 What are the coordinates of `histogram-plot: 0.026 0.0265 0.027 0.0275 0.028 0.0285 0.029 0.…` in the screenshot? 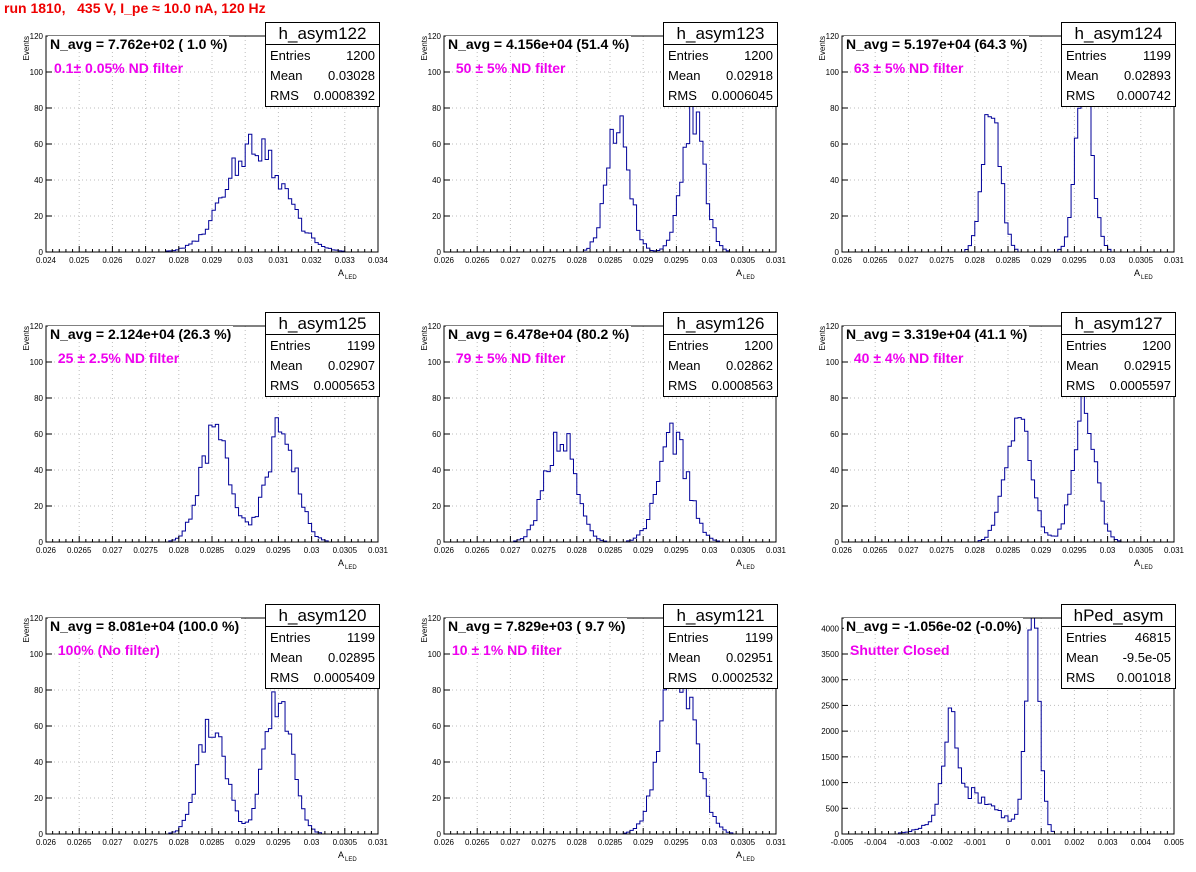 It's located at (1001, 156).